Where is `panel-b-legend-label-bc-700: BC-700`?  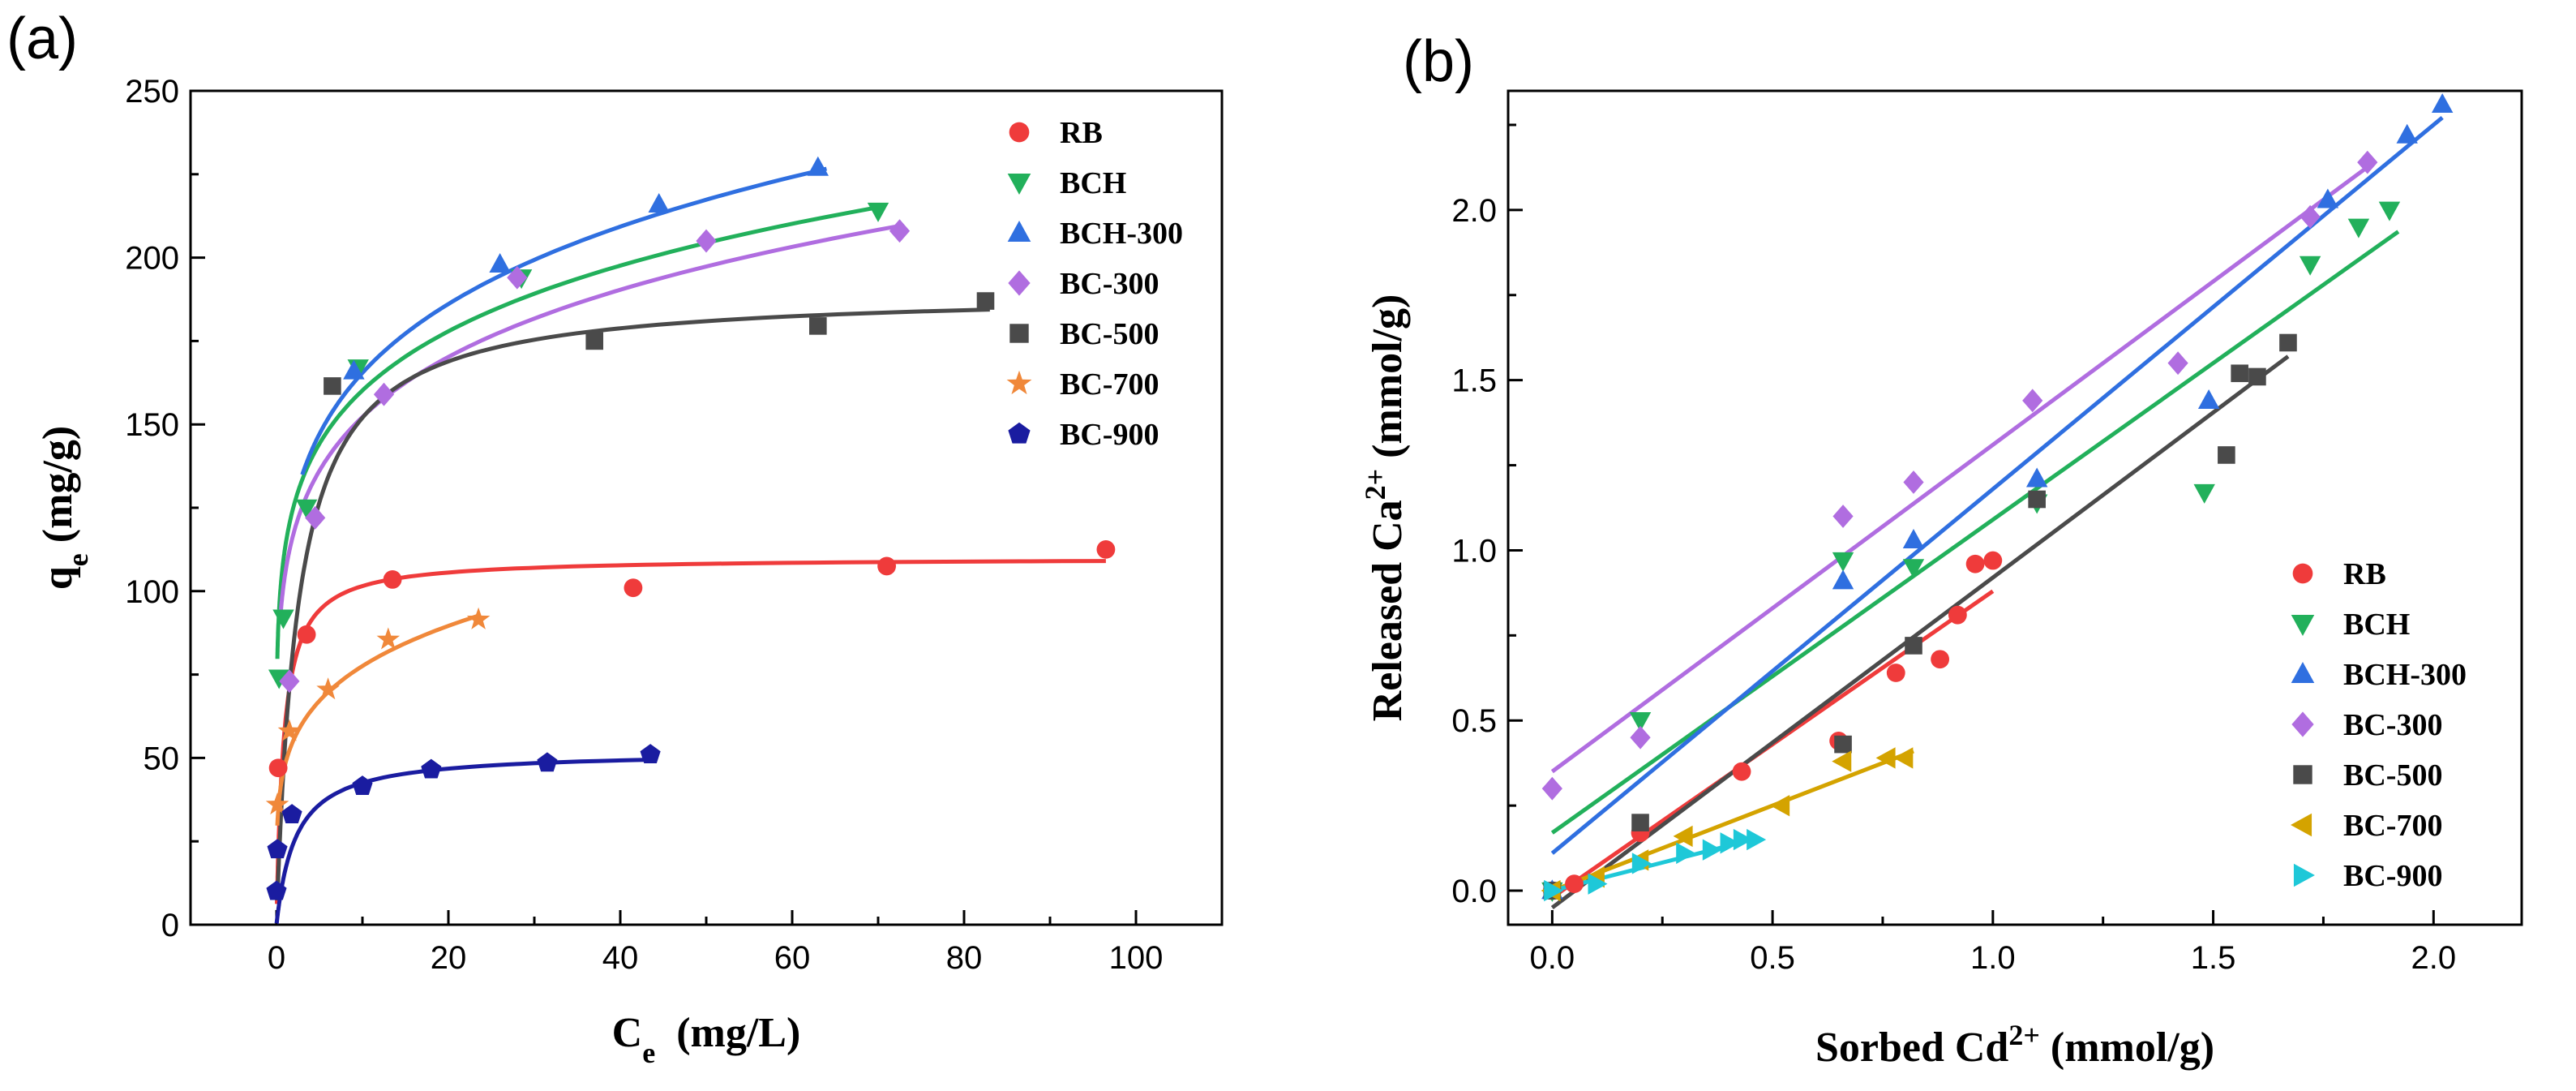 panel-b-legend-label-bc-700: BC-700 is located at coordinates (2392, 826).